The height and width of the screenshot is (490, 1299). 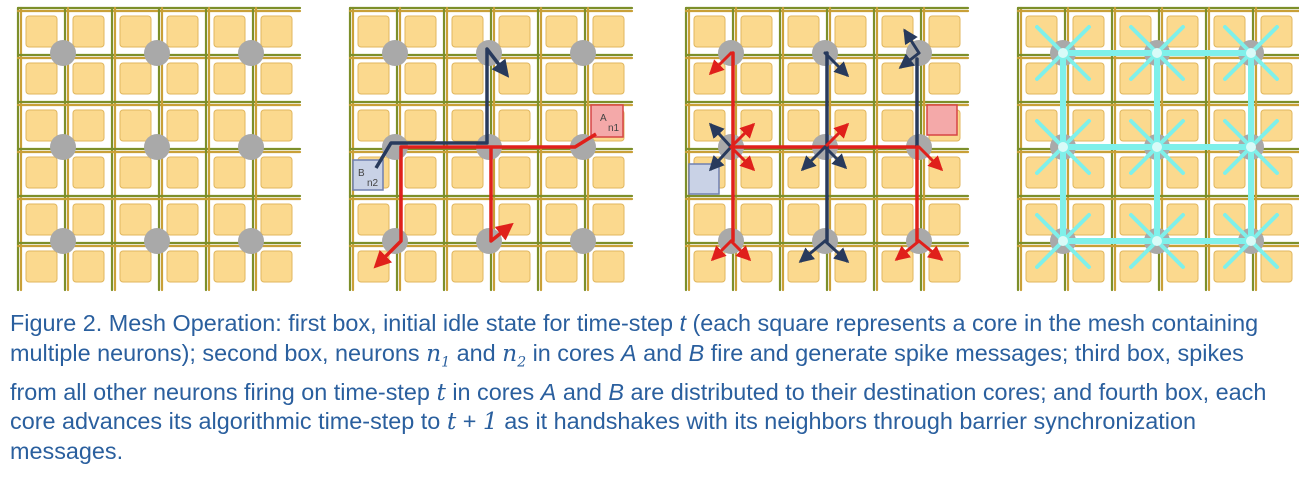 I want to click on core-b-label: B, so click(x=361, y=173).